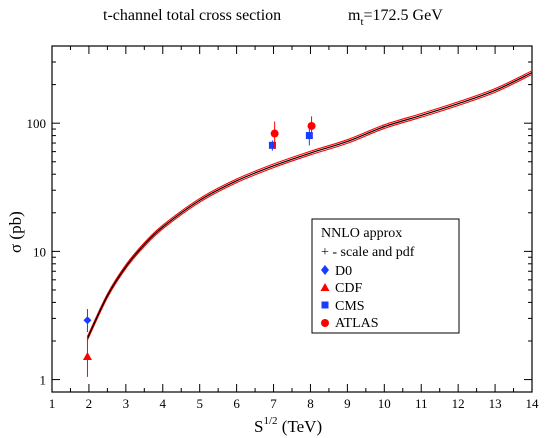 The height and width of the screenshot is (438, 545). I want to click on x-tick-label: 1, so click(52, 403).